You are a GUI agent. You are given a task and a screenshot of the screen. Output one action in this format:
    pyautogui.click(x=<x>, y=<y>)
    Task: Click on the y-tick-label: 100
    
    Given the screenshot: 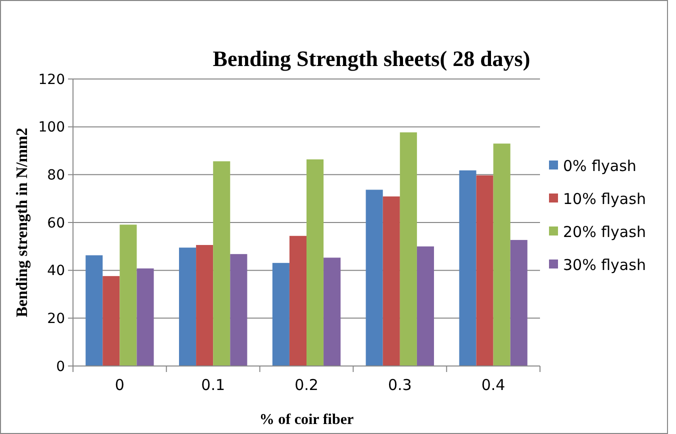 What is the action you would take?
    pyautogui.click(x=51, y=128)
    